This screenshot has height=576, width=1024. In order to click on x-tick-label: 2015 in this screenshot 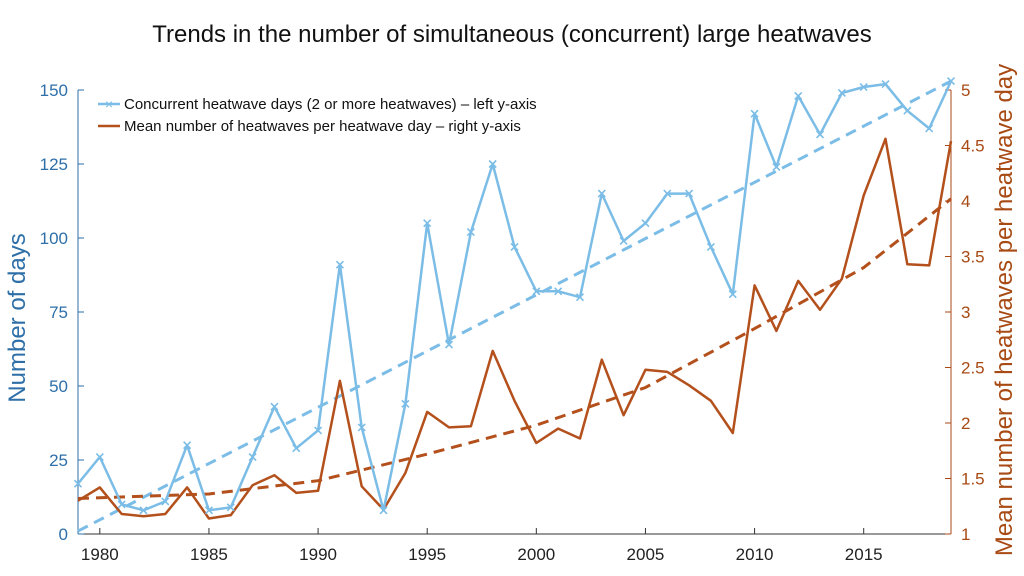, I will do `click(864, 554)`.